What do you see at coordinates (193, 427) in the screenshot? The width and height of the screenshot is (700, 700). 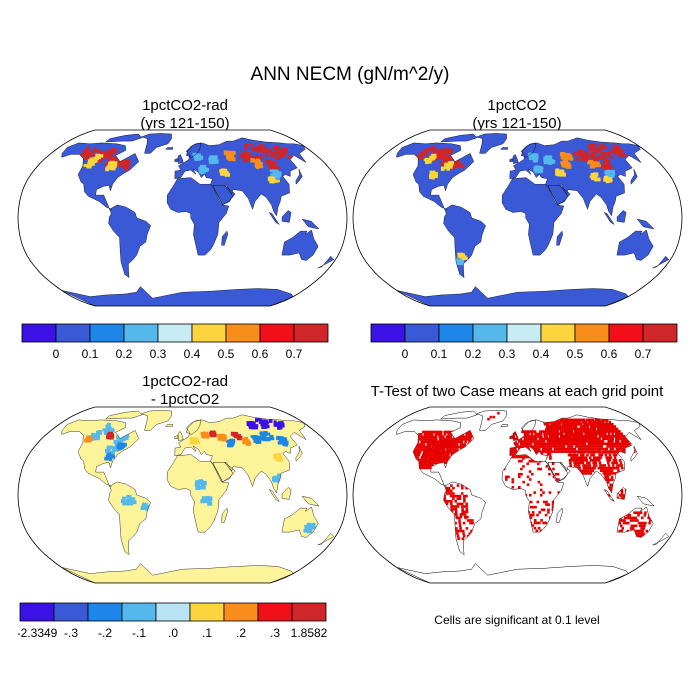 I see `land-scandinavia` at bounding box center [193, 427].